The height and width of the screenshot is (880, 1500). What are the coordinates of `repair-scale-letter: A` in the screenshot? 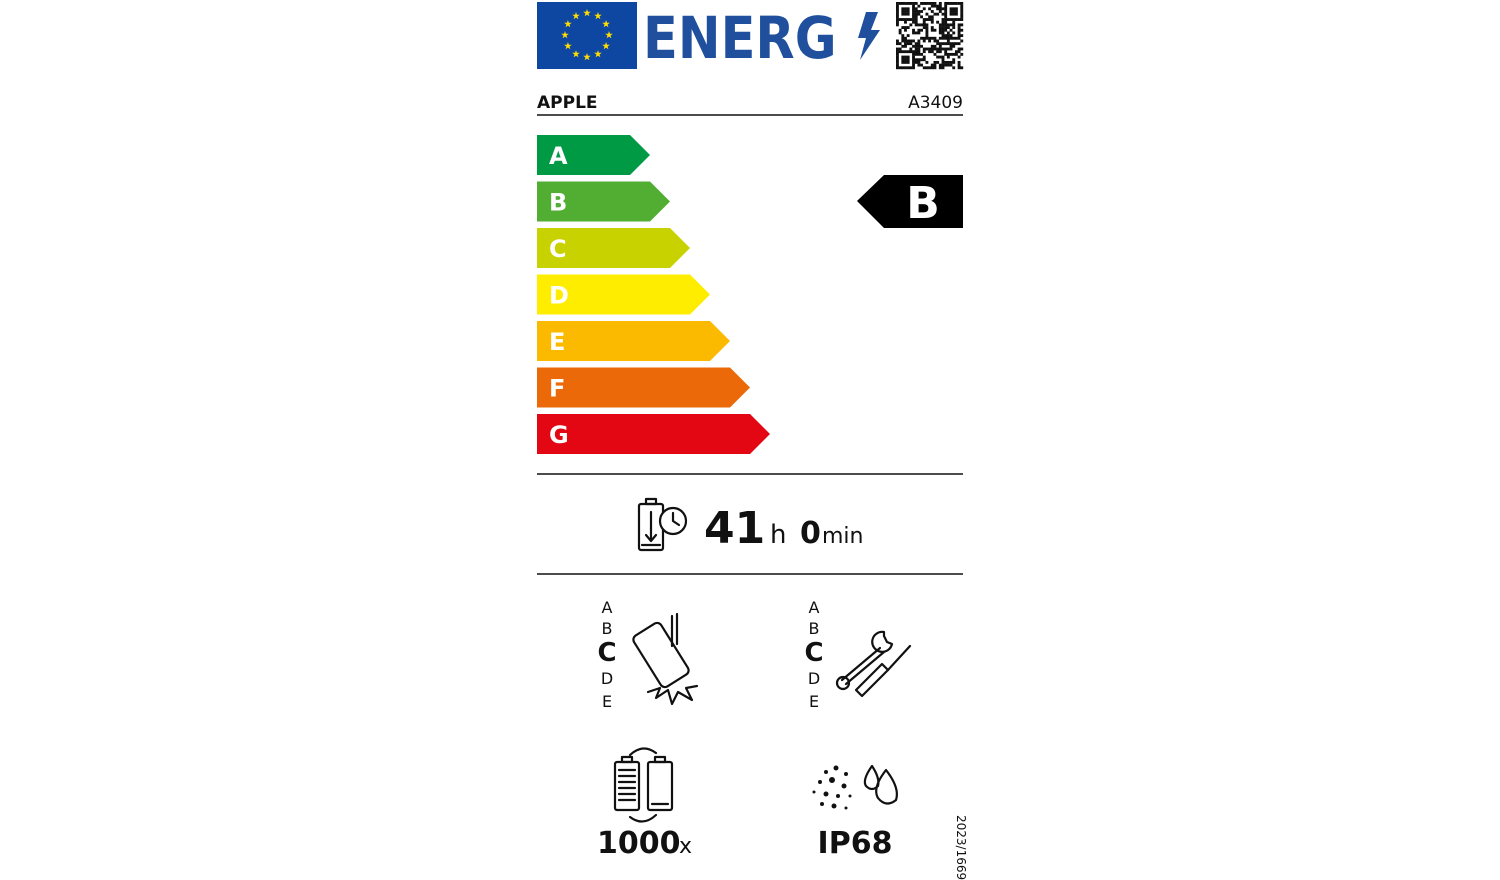 It's located at (814, 607).